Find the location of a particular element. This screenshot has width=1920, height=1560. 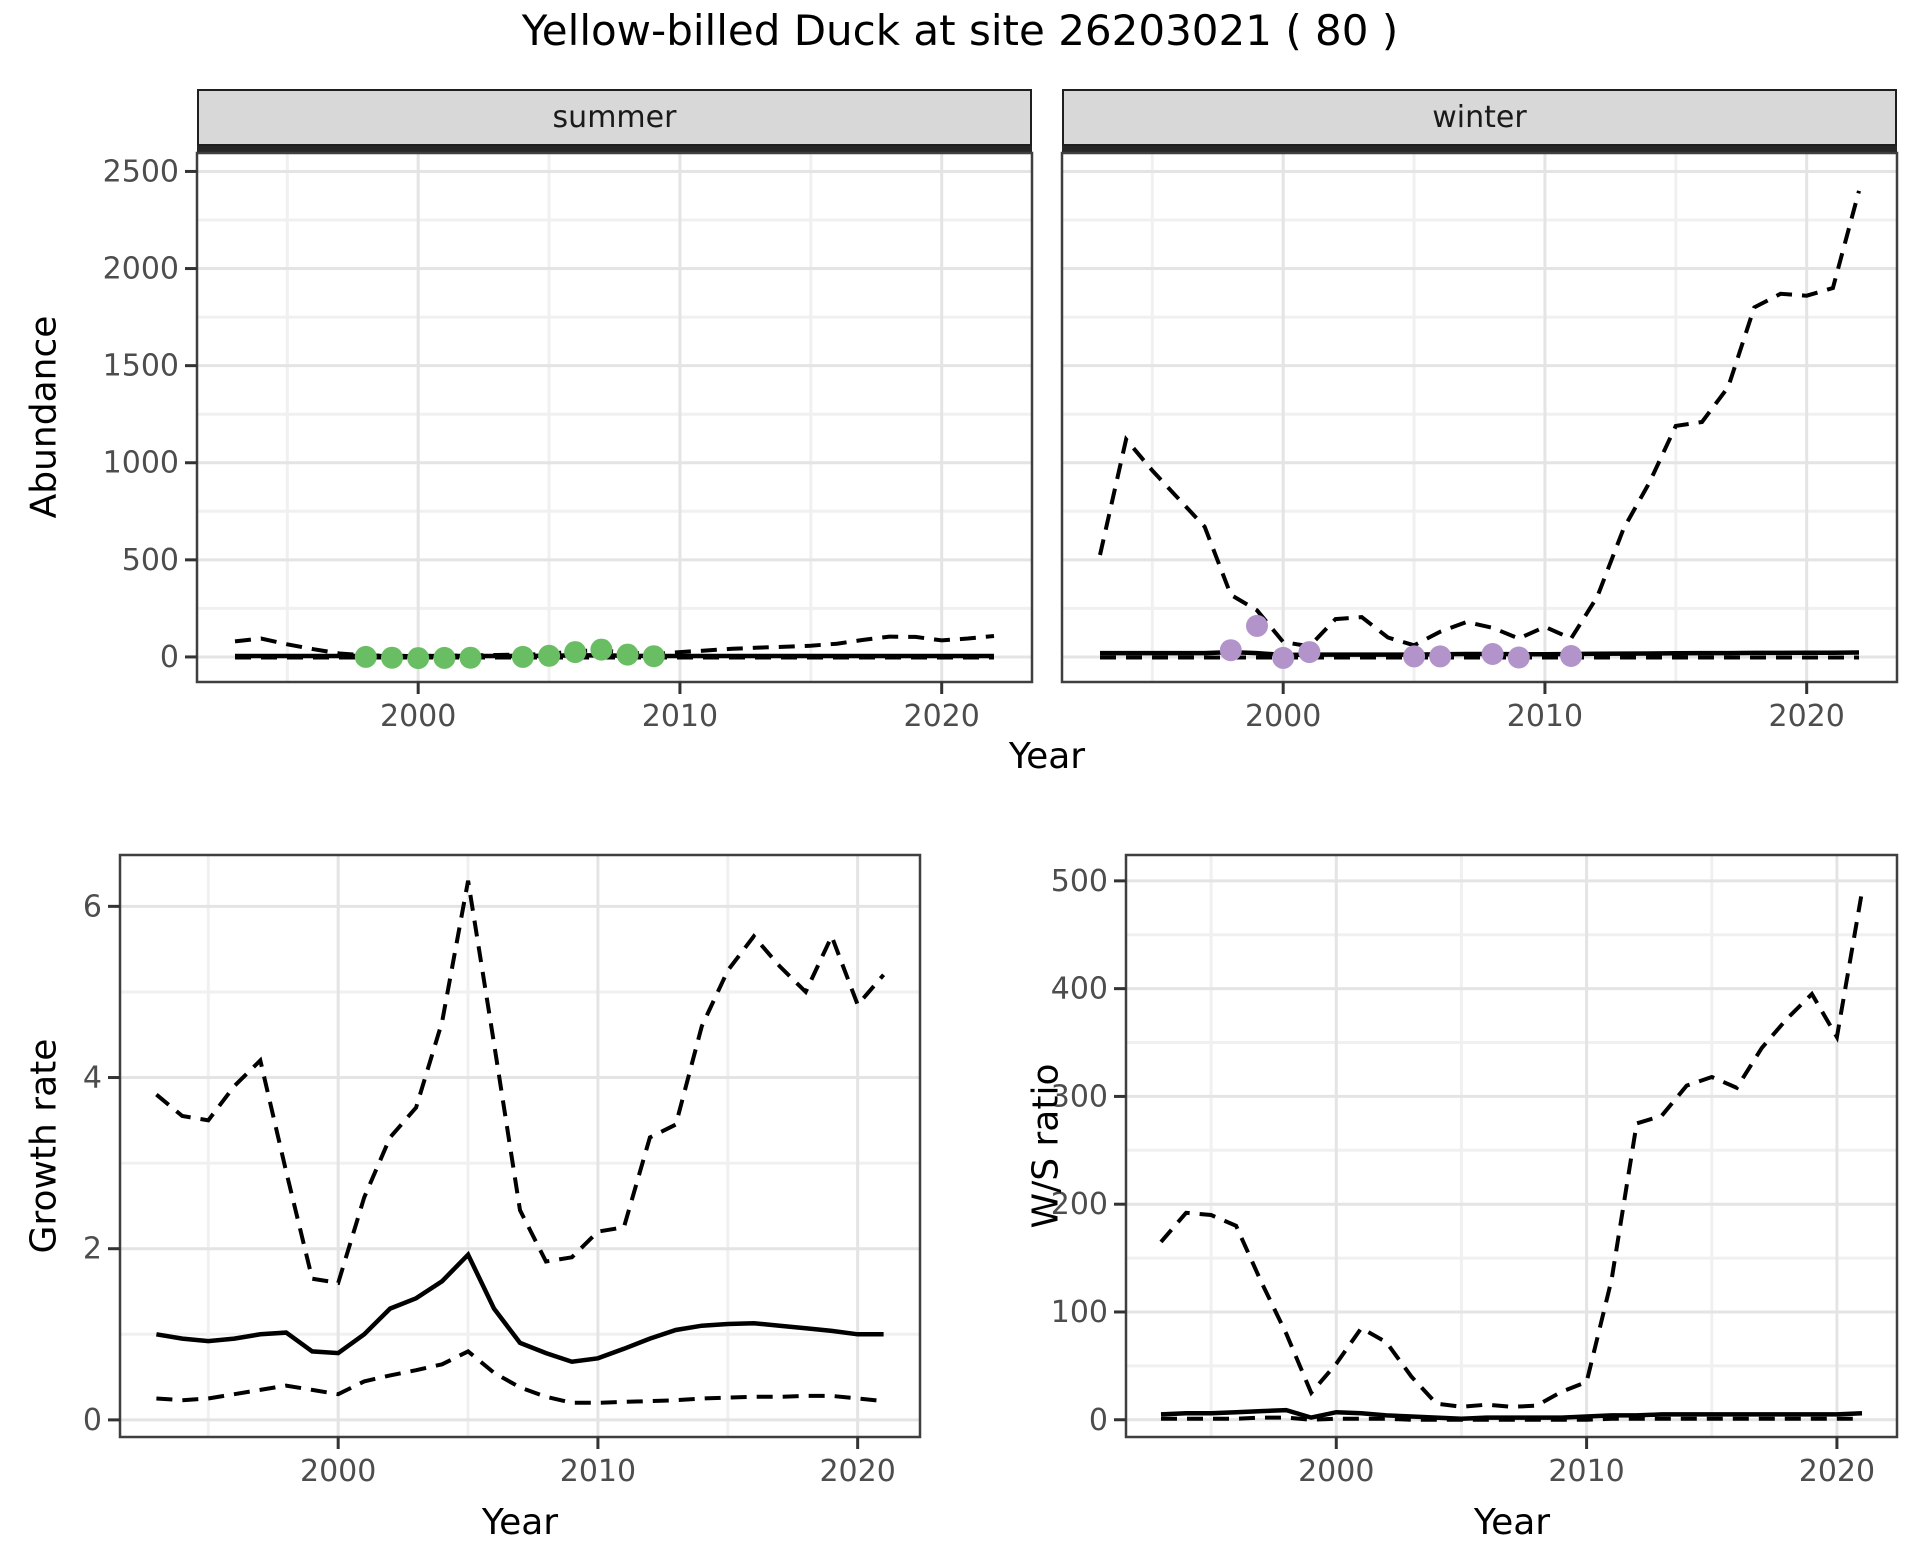

x-axis-title-bottom-right: Year is located at coordinates (1512, 1522).